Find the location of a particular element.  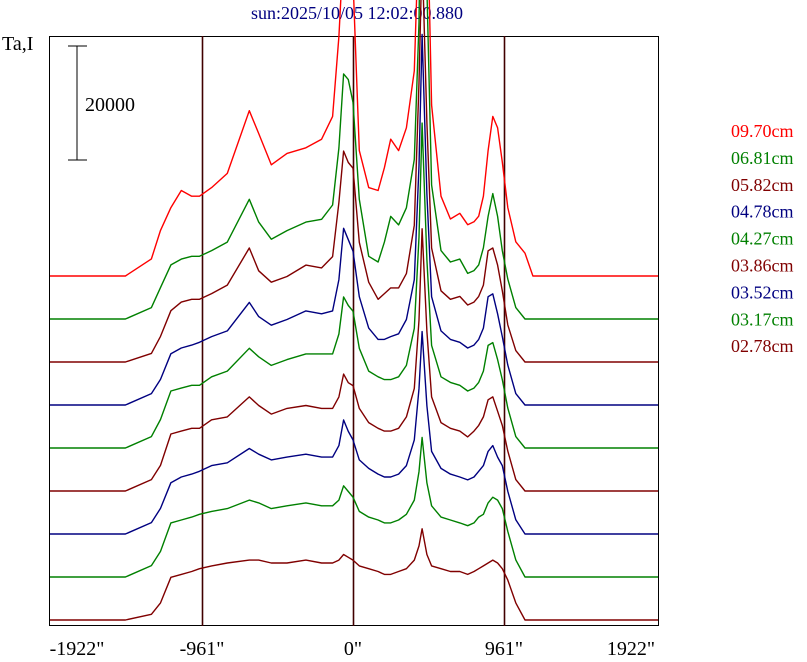

x-tick-labels: -1922" -961" 0" 961" 1922" is located at coordinates (353, 649).